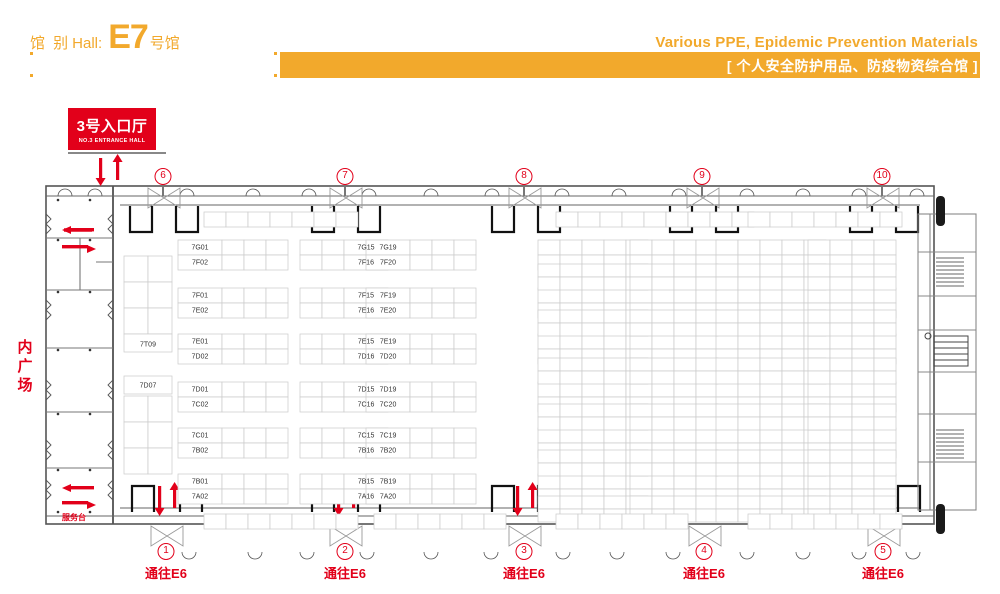 Image resolution: width=1000 pixels, height=594 pixels. I want to click on exit-marker-2: 2, so click(345, 551).